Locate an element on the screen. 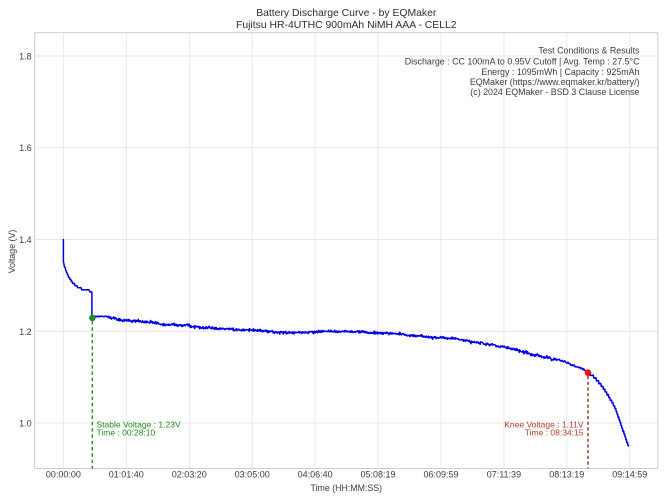 This screenshot has height=500, width=667. svg-text: 1.8 is located at coordinates (25, 57).